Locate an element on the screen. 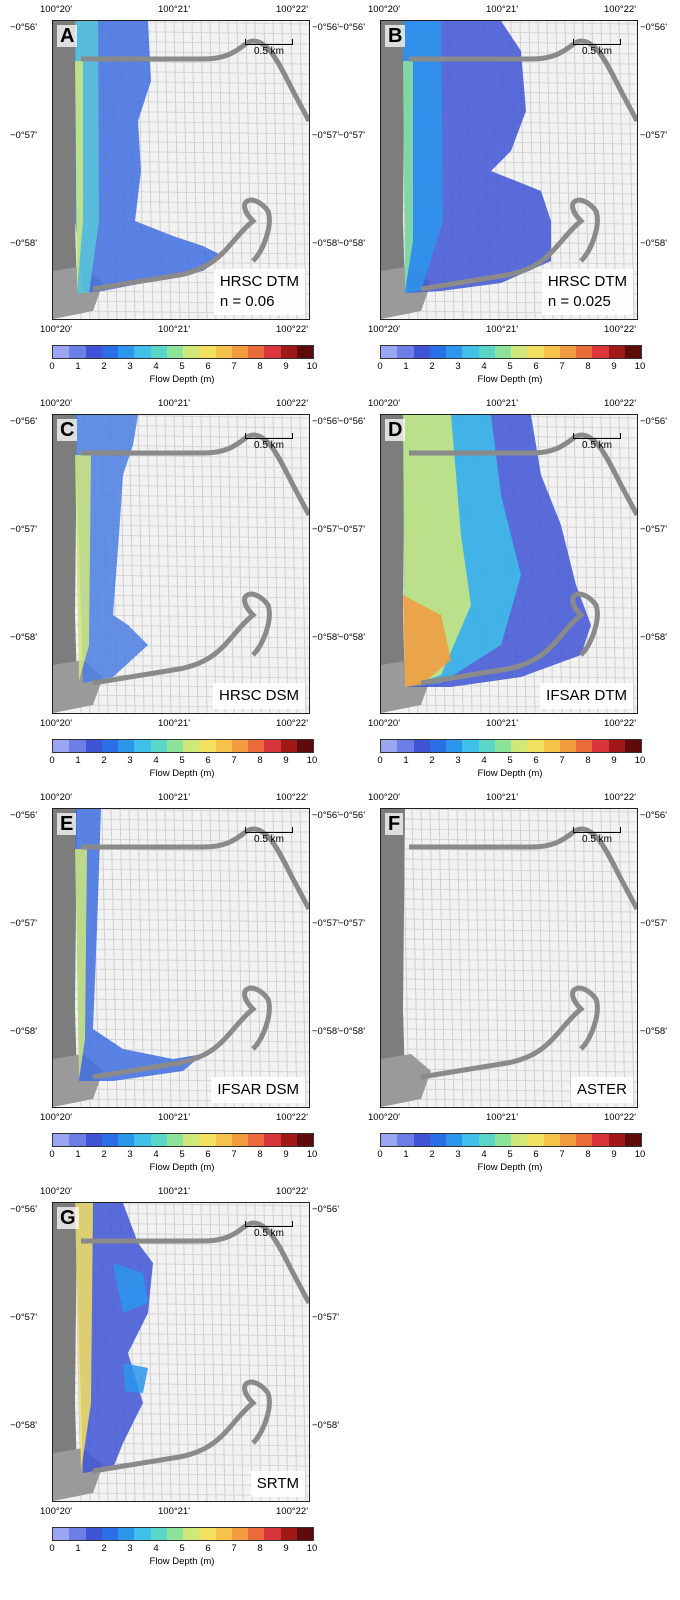  inundation-map: B 0.5 km HRSC DTM n = 0.025 is located at coordinates (509, 170).